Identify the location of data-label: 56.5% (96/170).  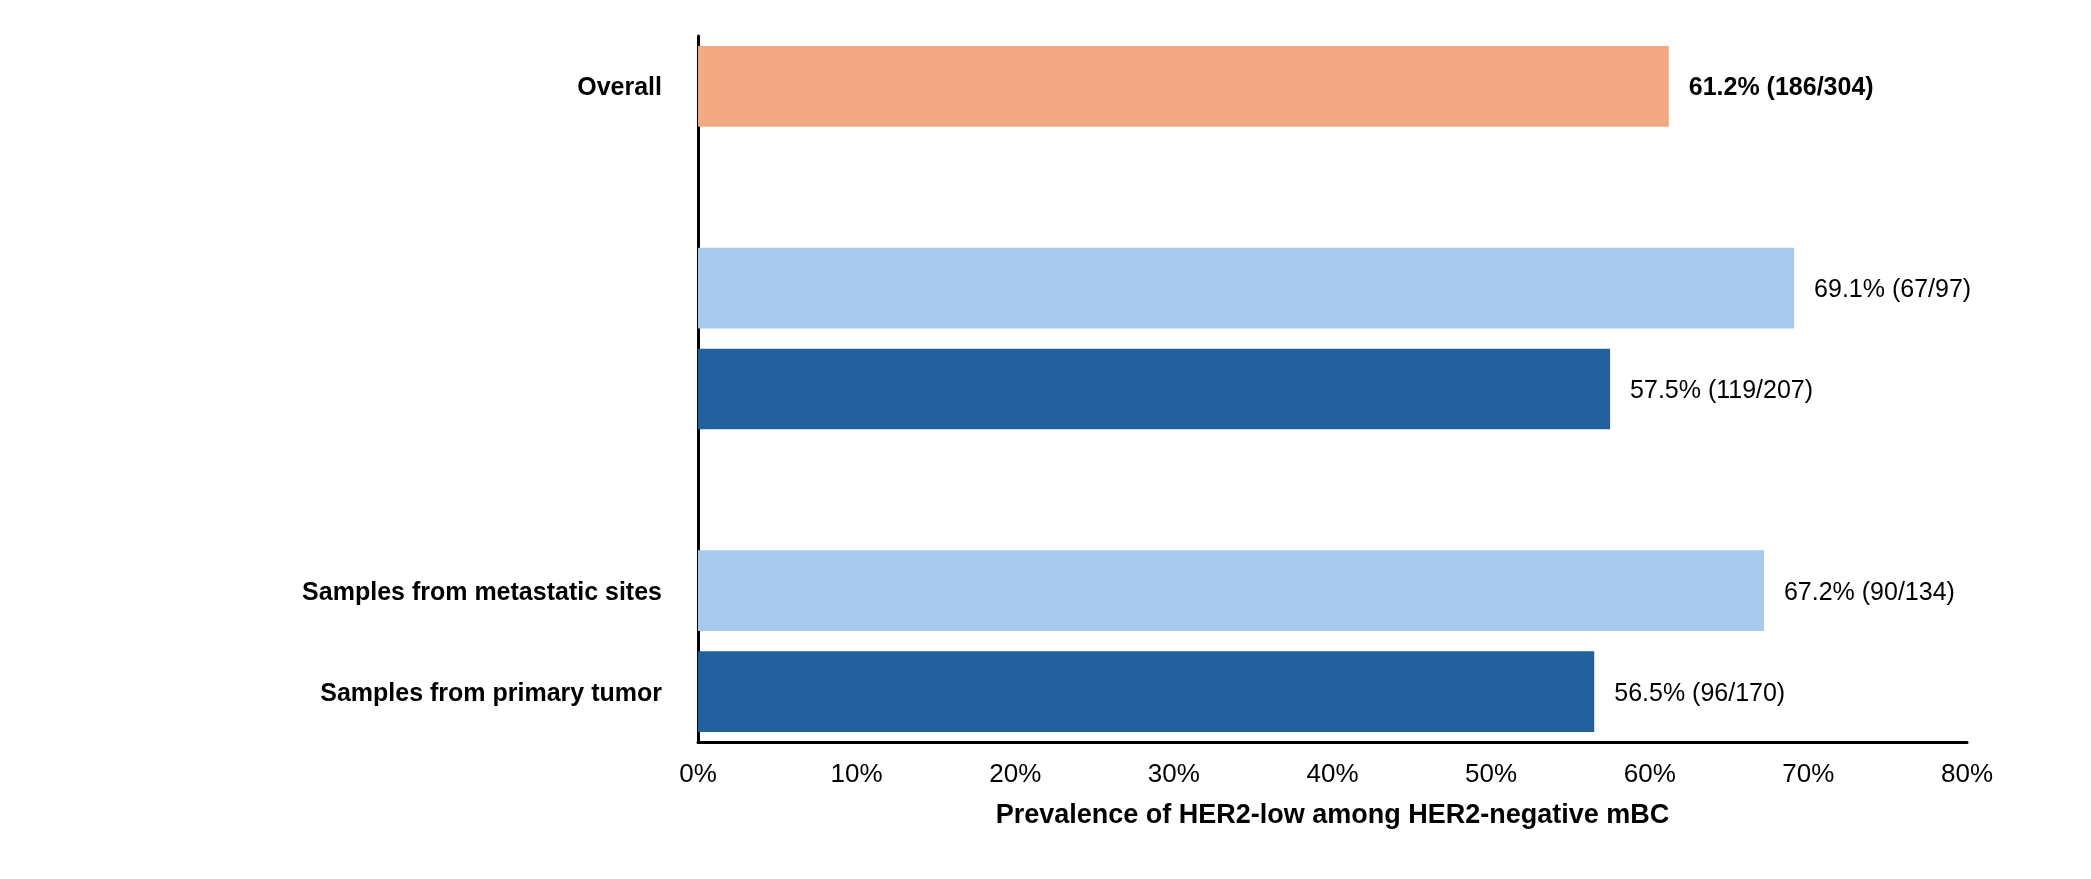
(1700, 691).